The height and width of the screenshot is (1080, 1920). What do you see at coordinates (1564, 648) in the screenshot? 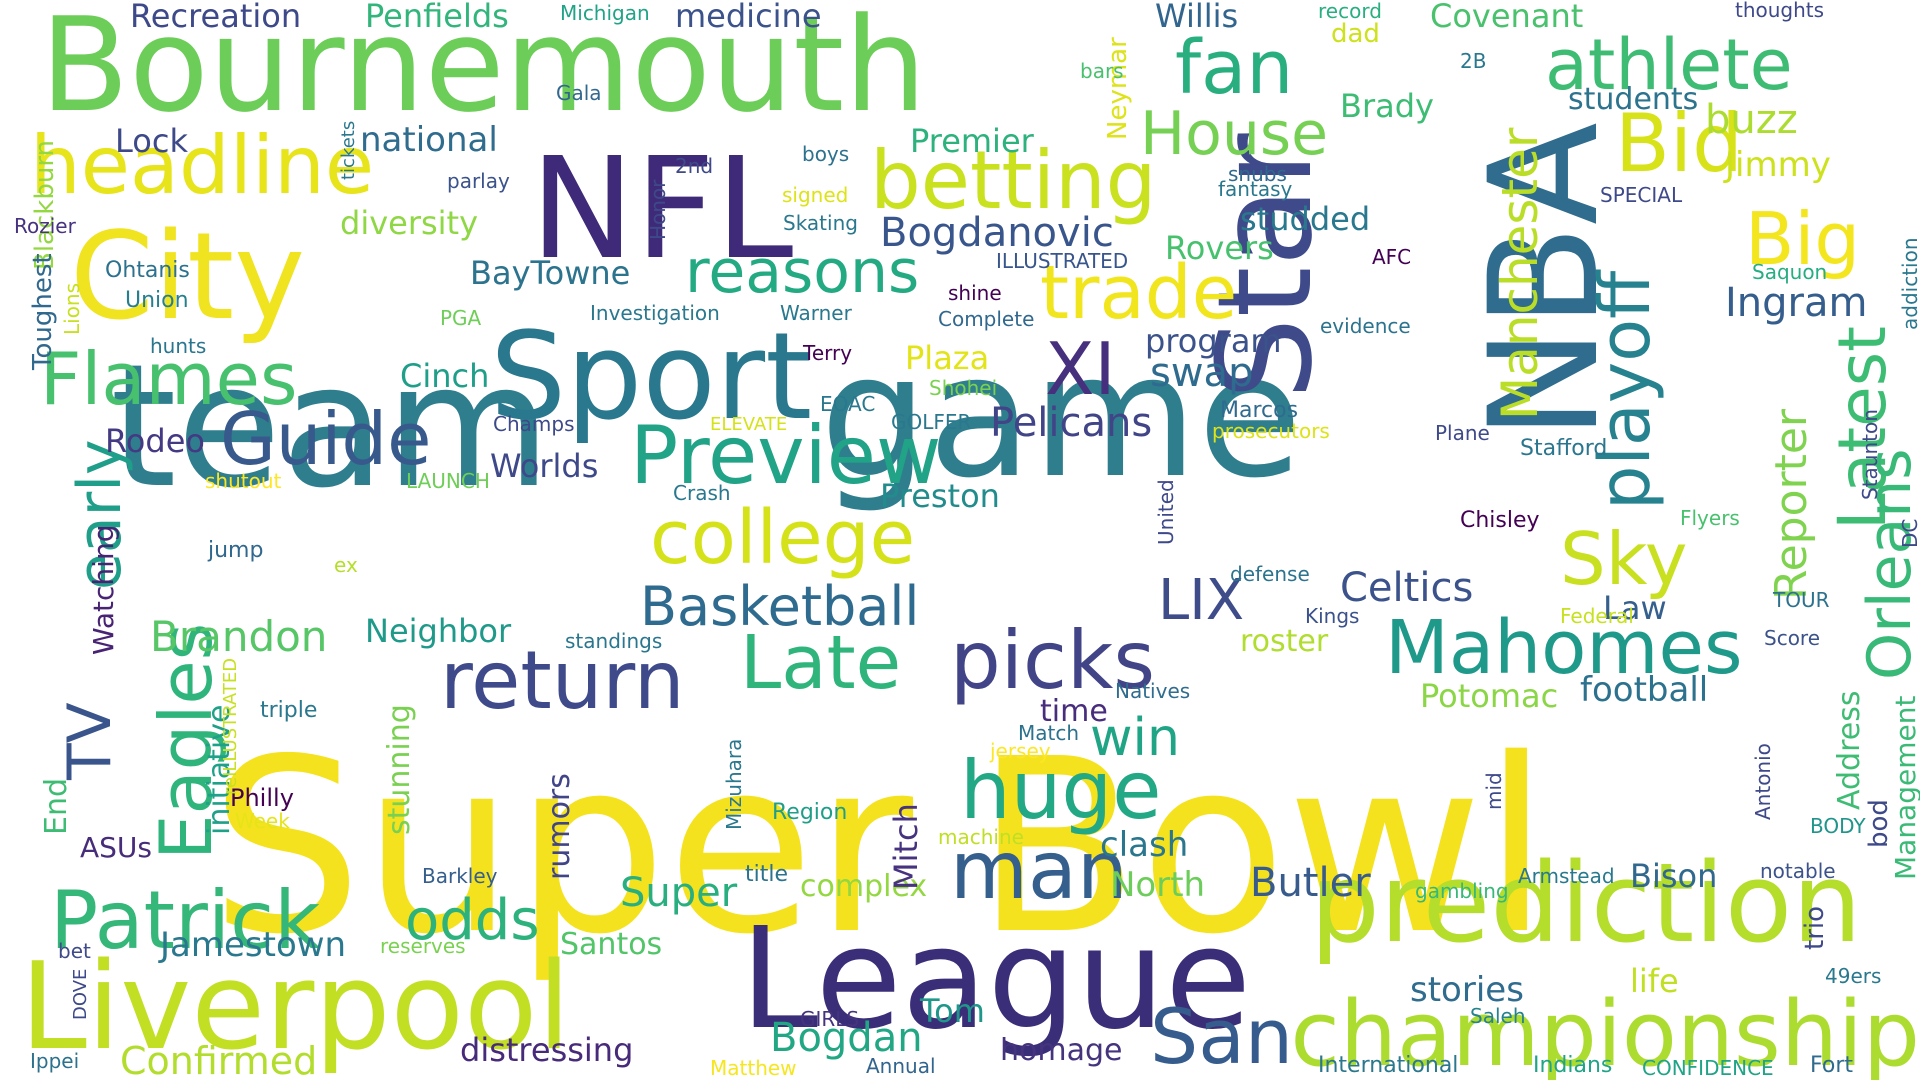
I see `word: Mahomes` at bounding box center [1564, 648].